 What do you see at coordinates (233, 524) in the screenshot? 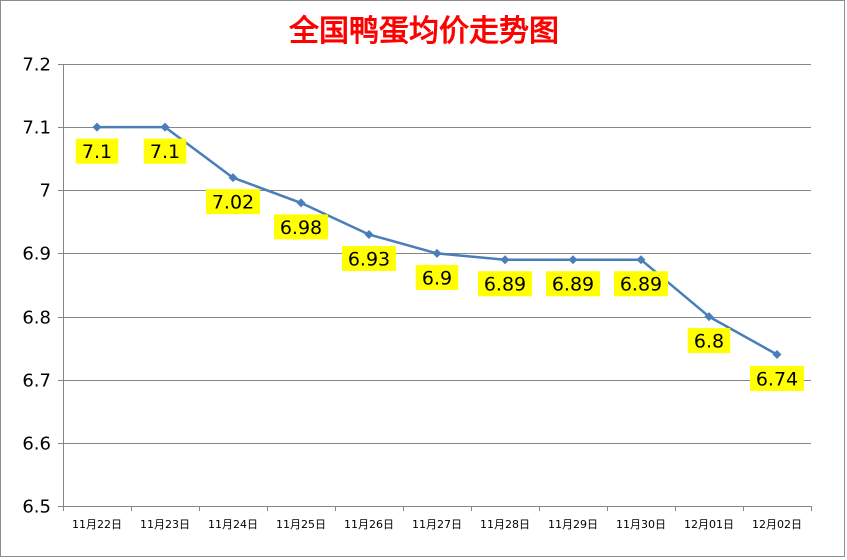
I see `x-tick-label: 11月24日` at bounding box center [233, 524].